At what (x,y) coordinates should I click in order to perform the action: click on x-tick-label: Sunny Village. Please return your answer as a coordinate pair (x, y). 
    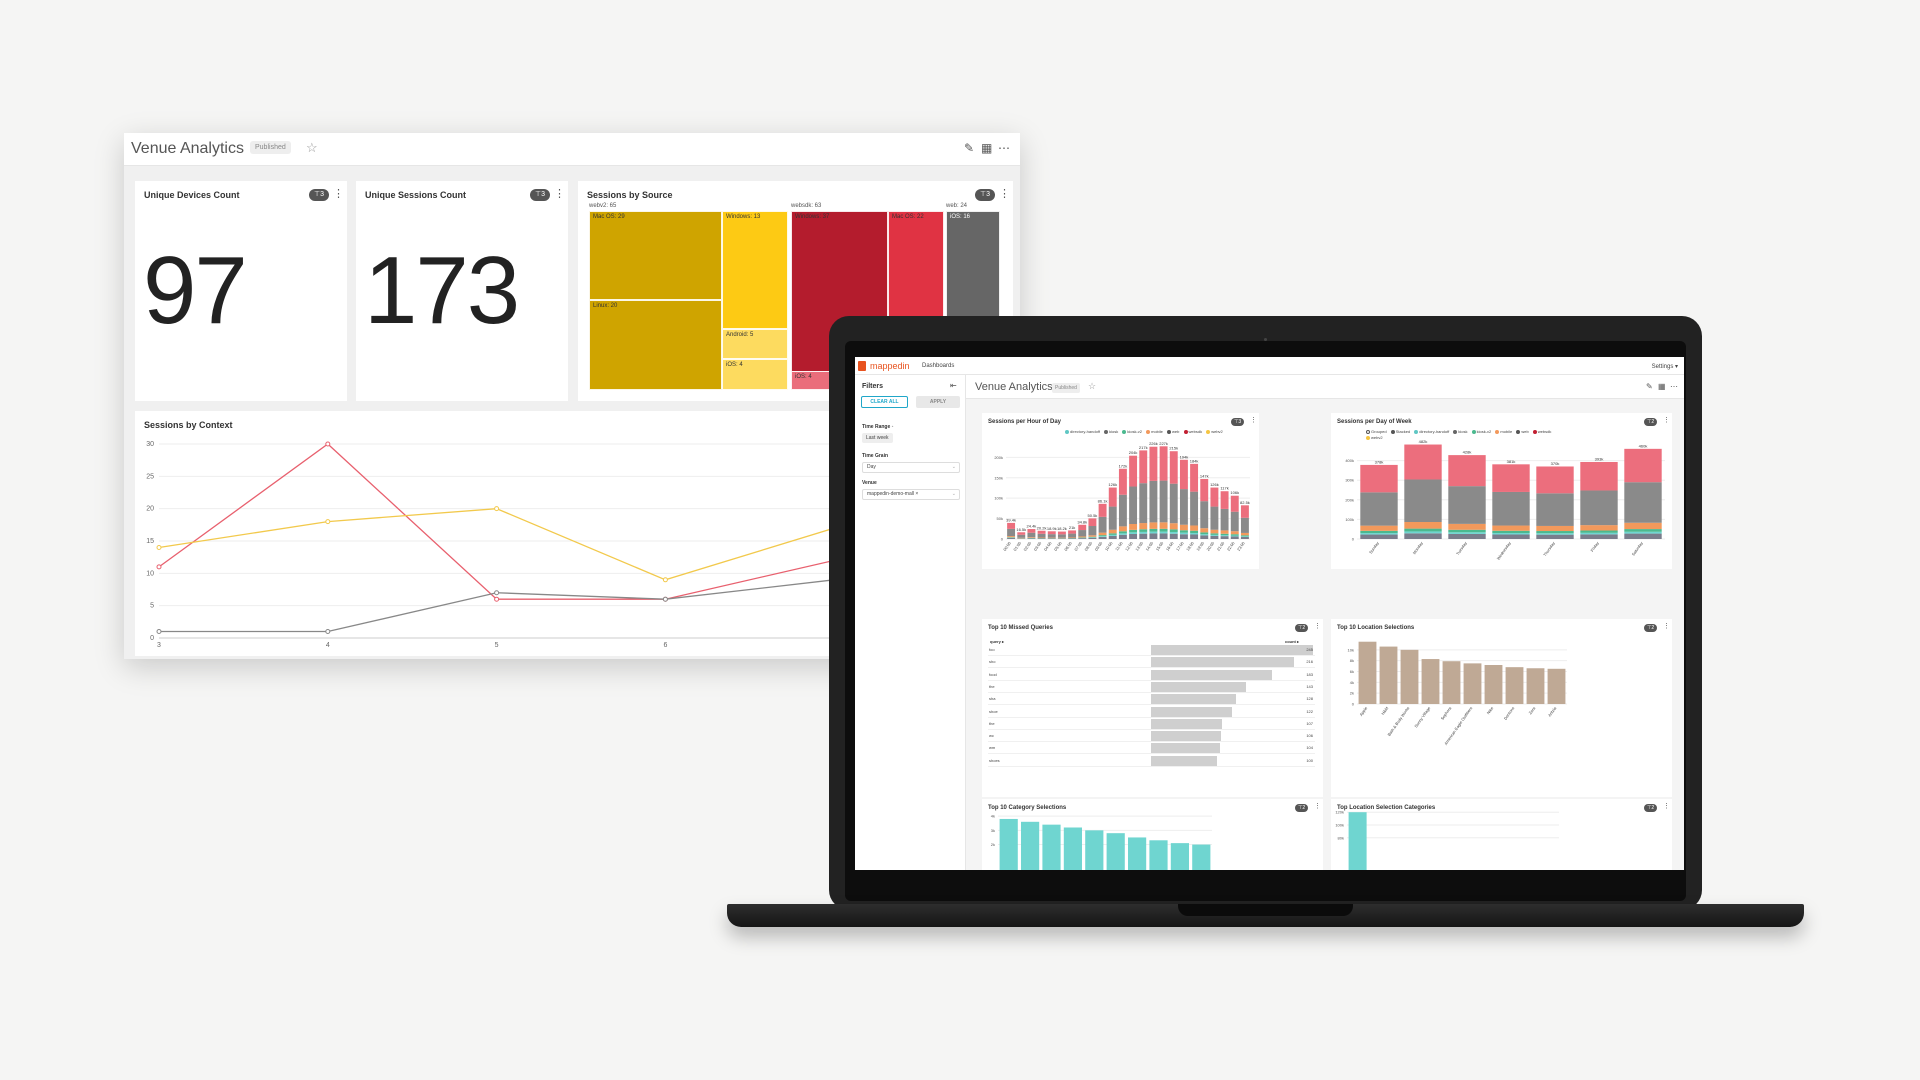
    Looking at the image, I should click on (1422, 716).